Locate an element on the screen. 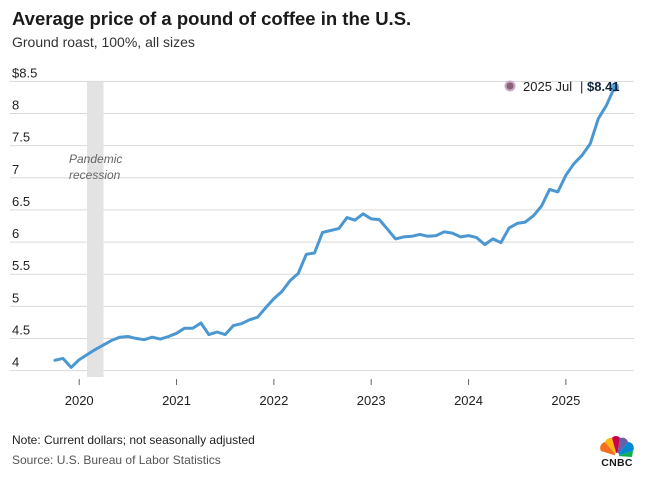  x-tick-label: 2021 is located at coordinates (176, 400).